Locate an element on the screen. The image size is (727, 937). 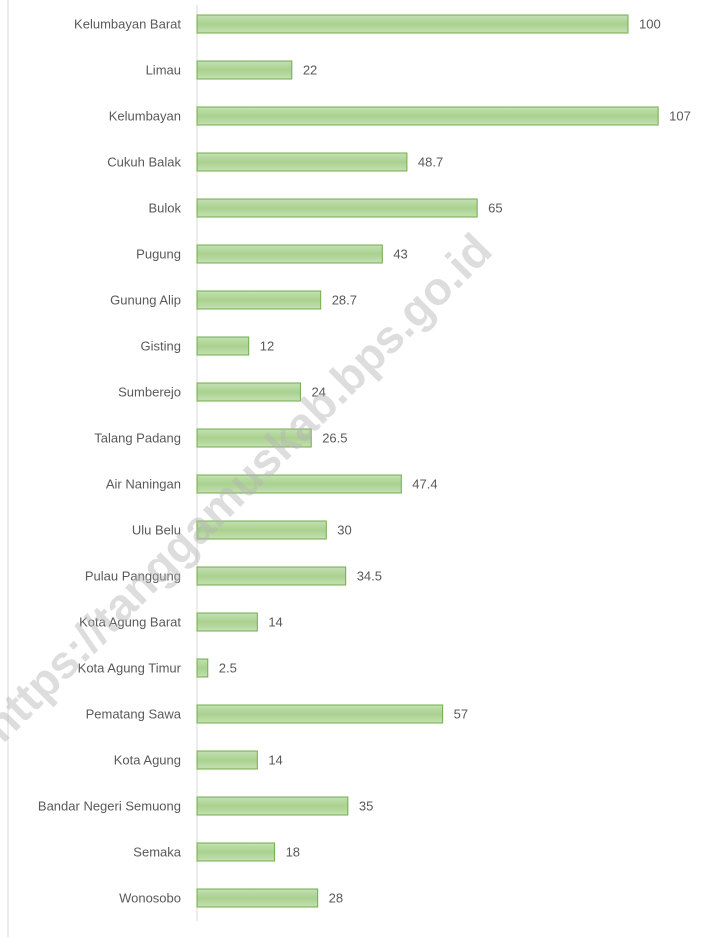
category-label: Talang Padang is located at coordinates (137, 437).